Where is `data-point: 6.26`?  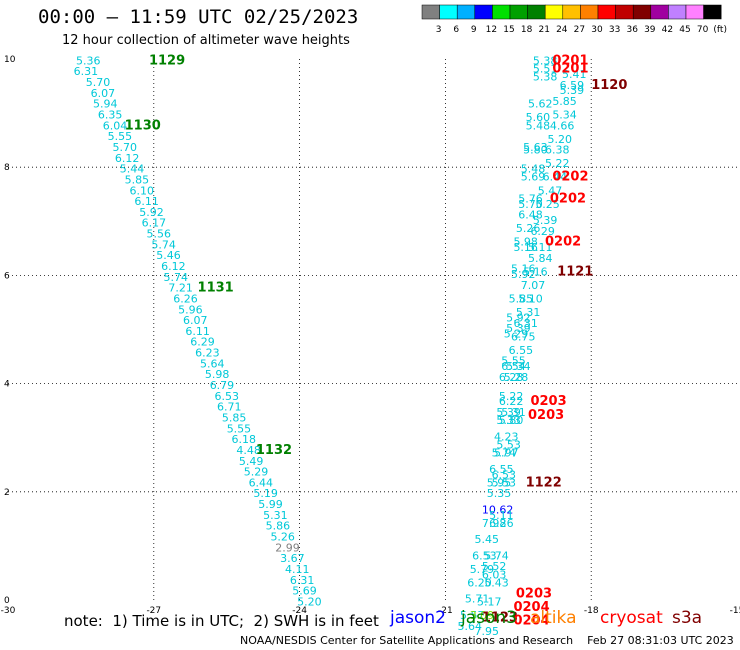
data-point: 6.26 is located at coordinates (501, 523).